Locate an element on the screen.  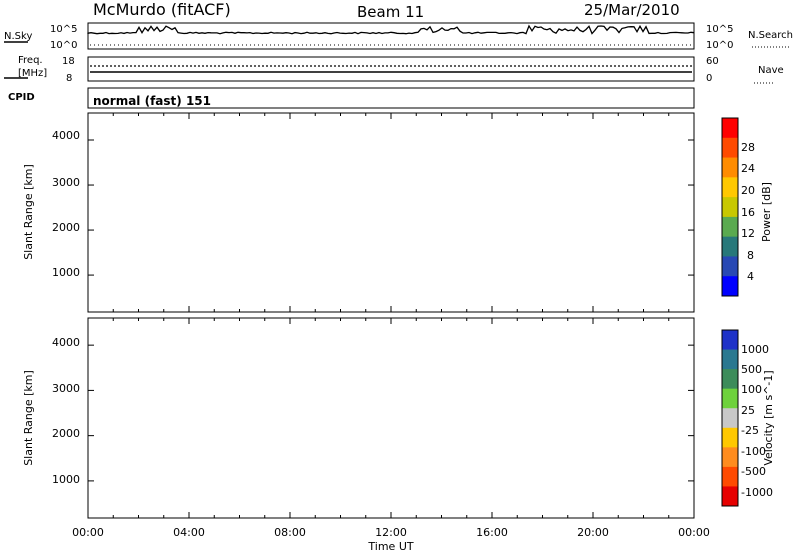
freq-panel is located at coordinates (391, 69).